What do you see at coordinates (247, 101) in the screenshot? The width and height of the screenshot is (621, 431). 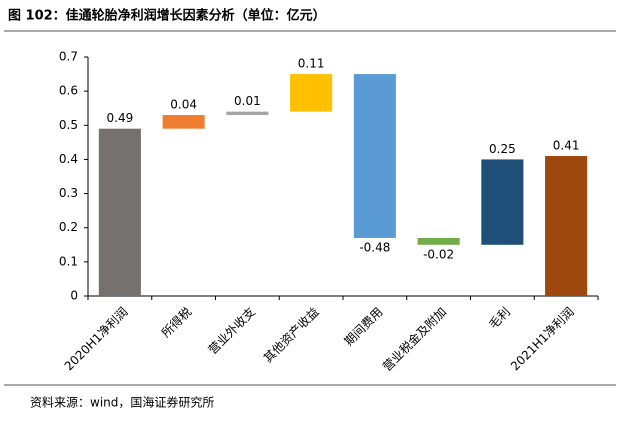 I see `value-label: 0.01` at bounding box center [247, 101].